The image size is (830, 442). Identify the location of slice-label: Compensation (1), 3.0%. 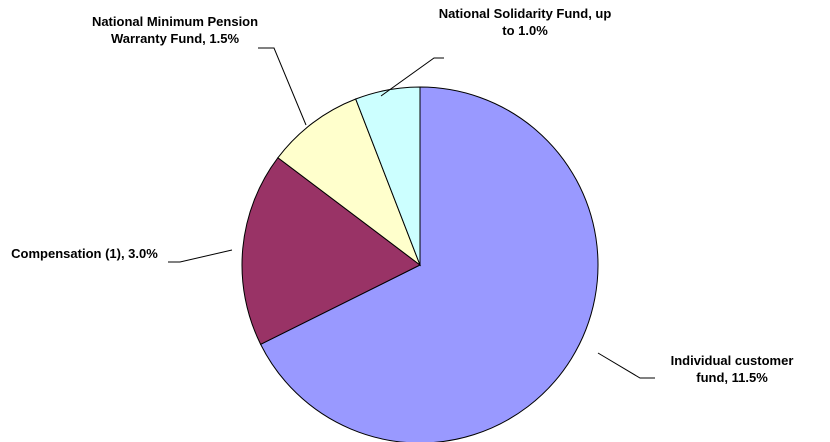
(84, 253).